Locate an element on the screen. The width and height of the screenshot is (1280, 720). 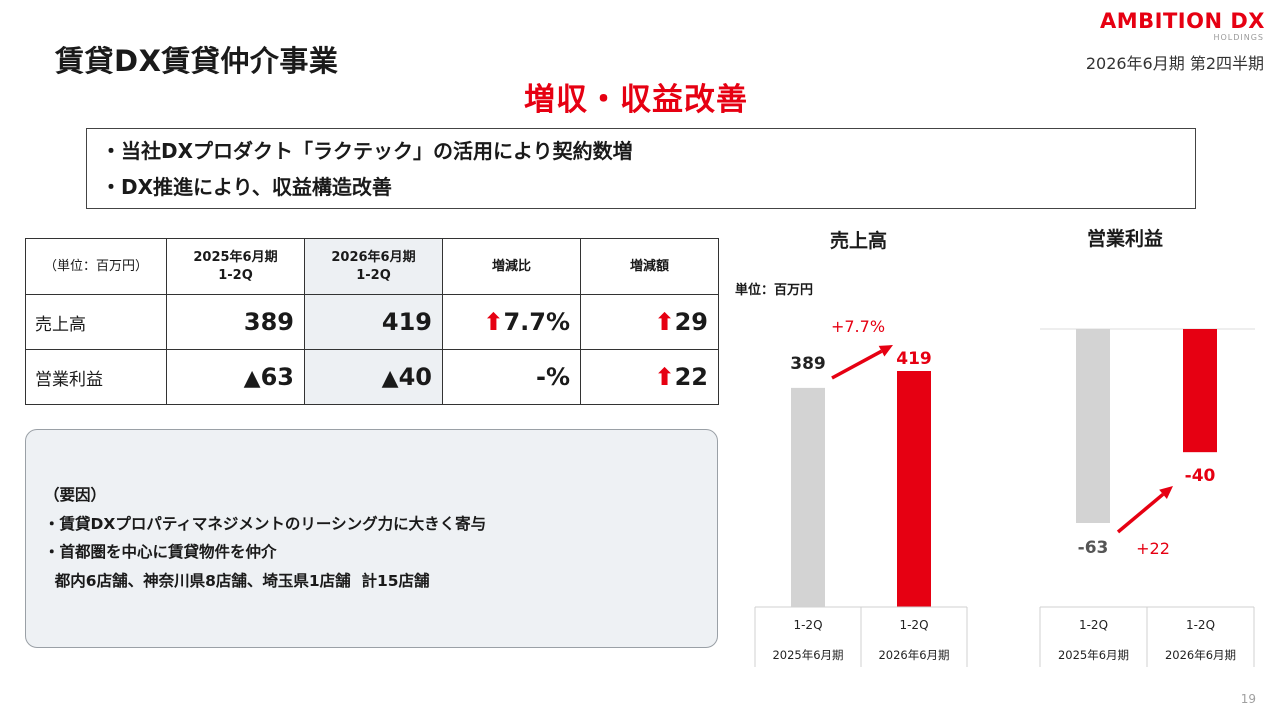
sales-data-label: 419 is located at coordinates (914, 359).